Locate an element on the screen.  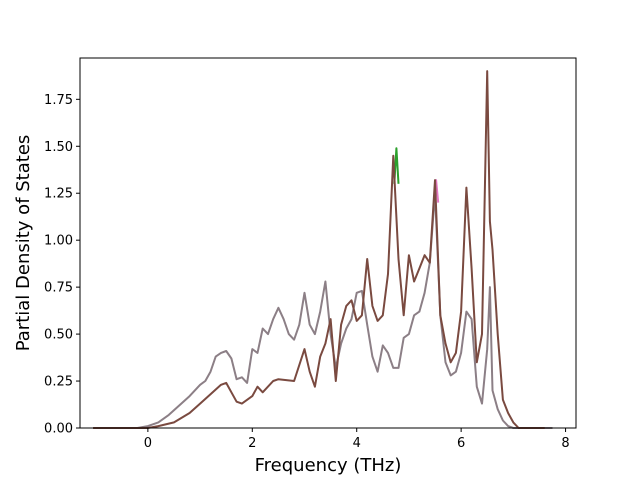
y-tick-label: 0.00 is located at coordinates (58, 429).